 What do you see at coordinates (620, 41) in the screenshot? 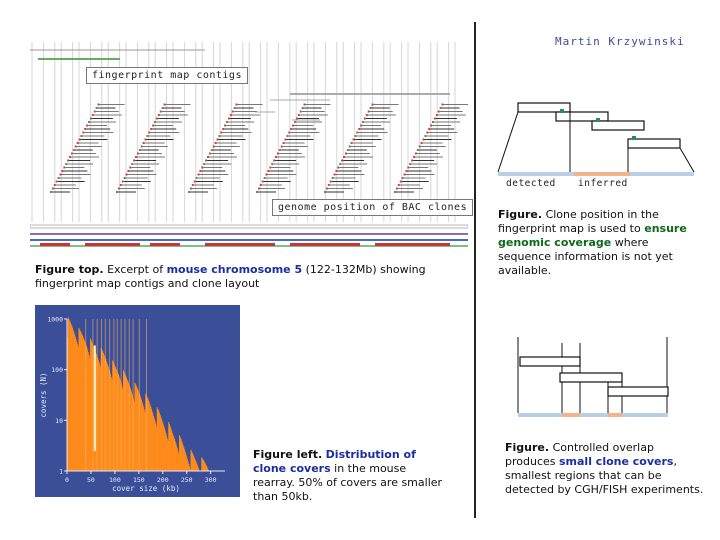
I see `author-name: Martin Krzywinski` at bounding box center [620, 41].